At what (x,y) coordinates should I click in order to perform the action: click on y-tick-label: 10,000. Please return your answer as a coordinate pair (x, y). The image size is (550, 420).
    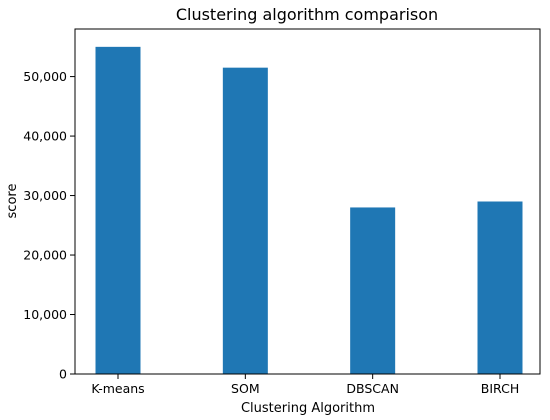
    Looking at the image, I should click on (45, 314).